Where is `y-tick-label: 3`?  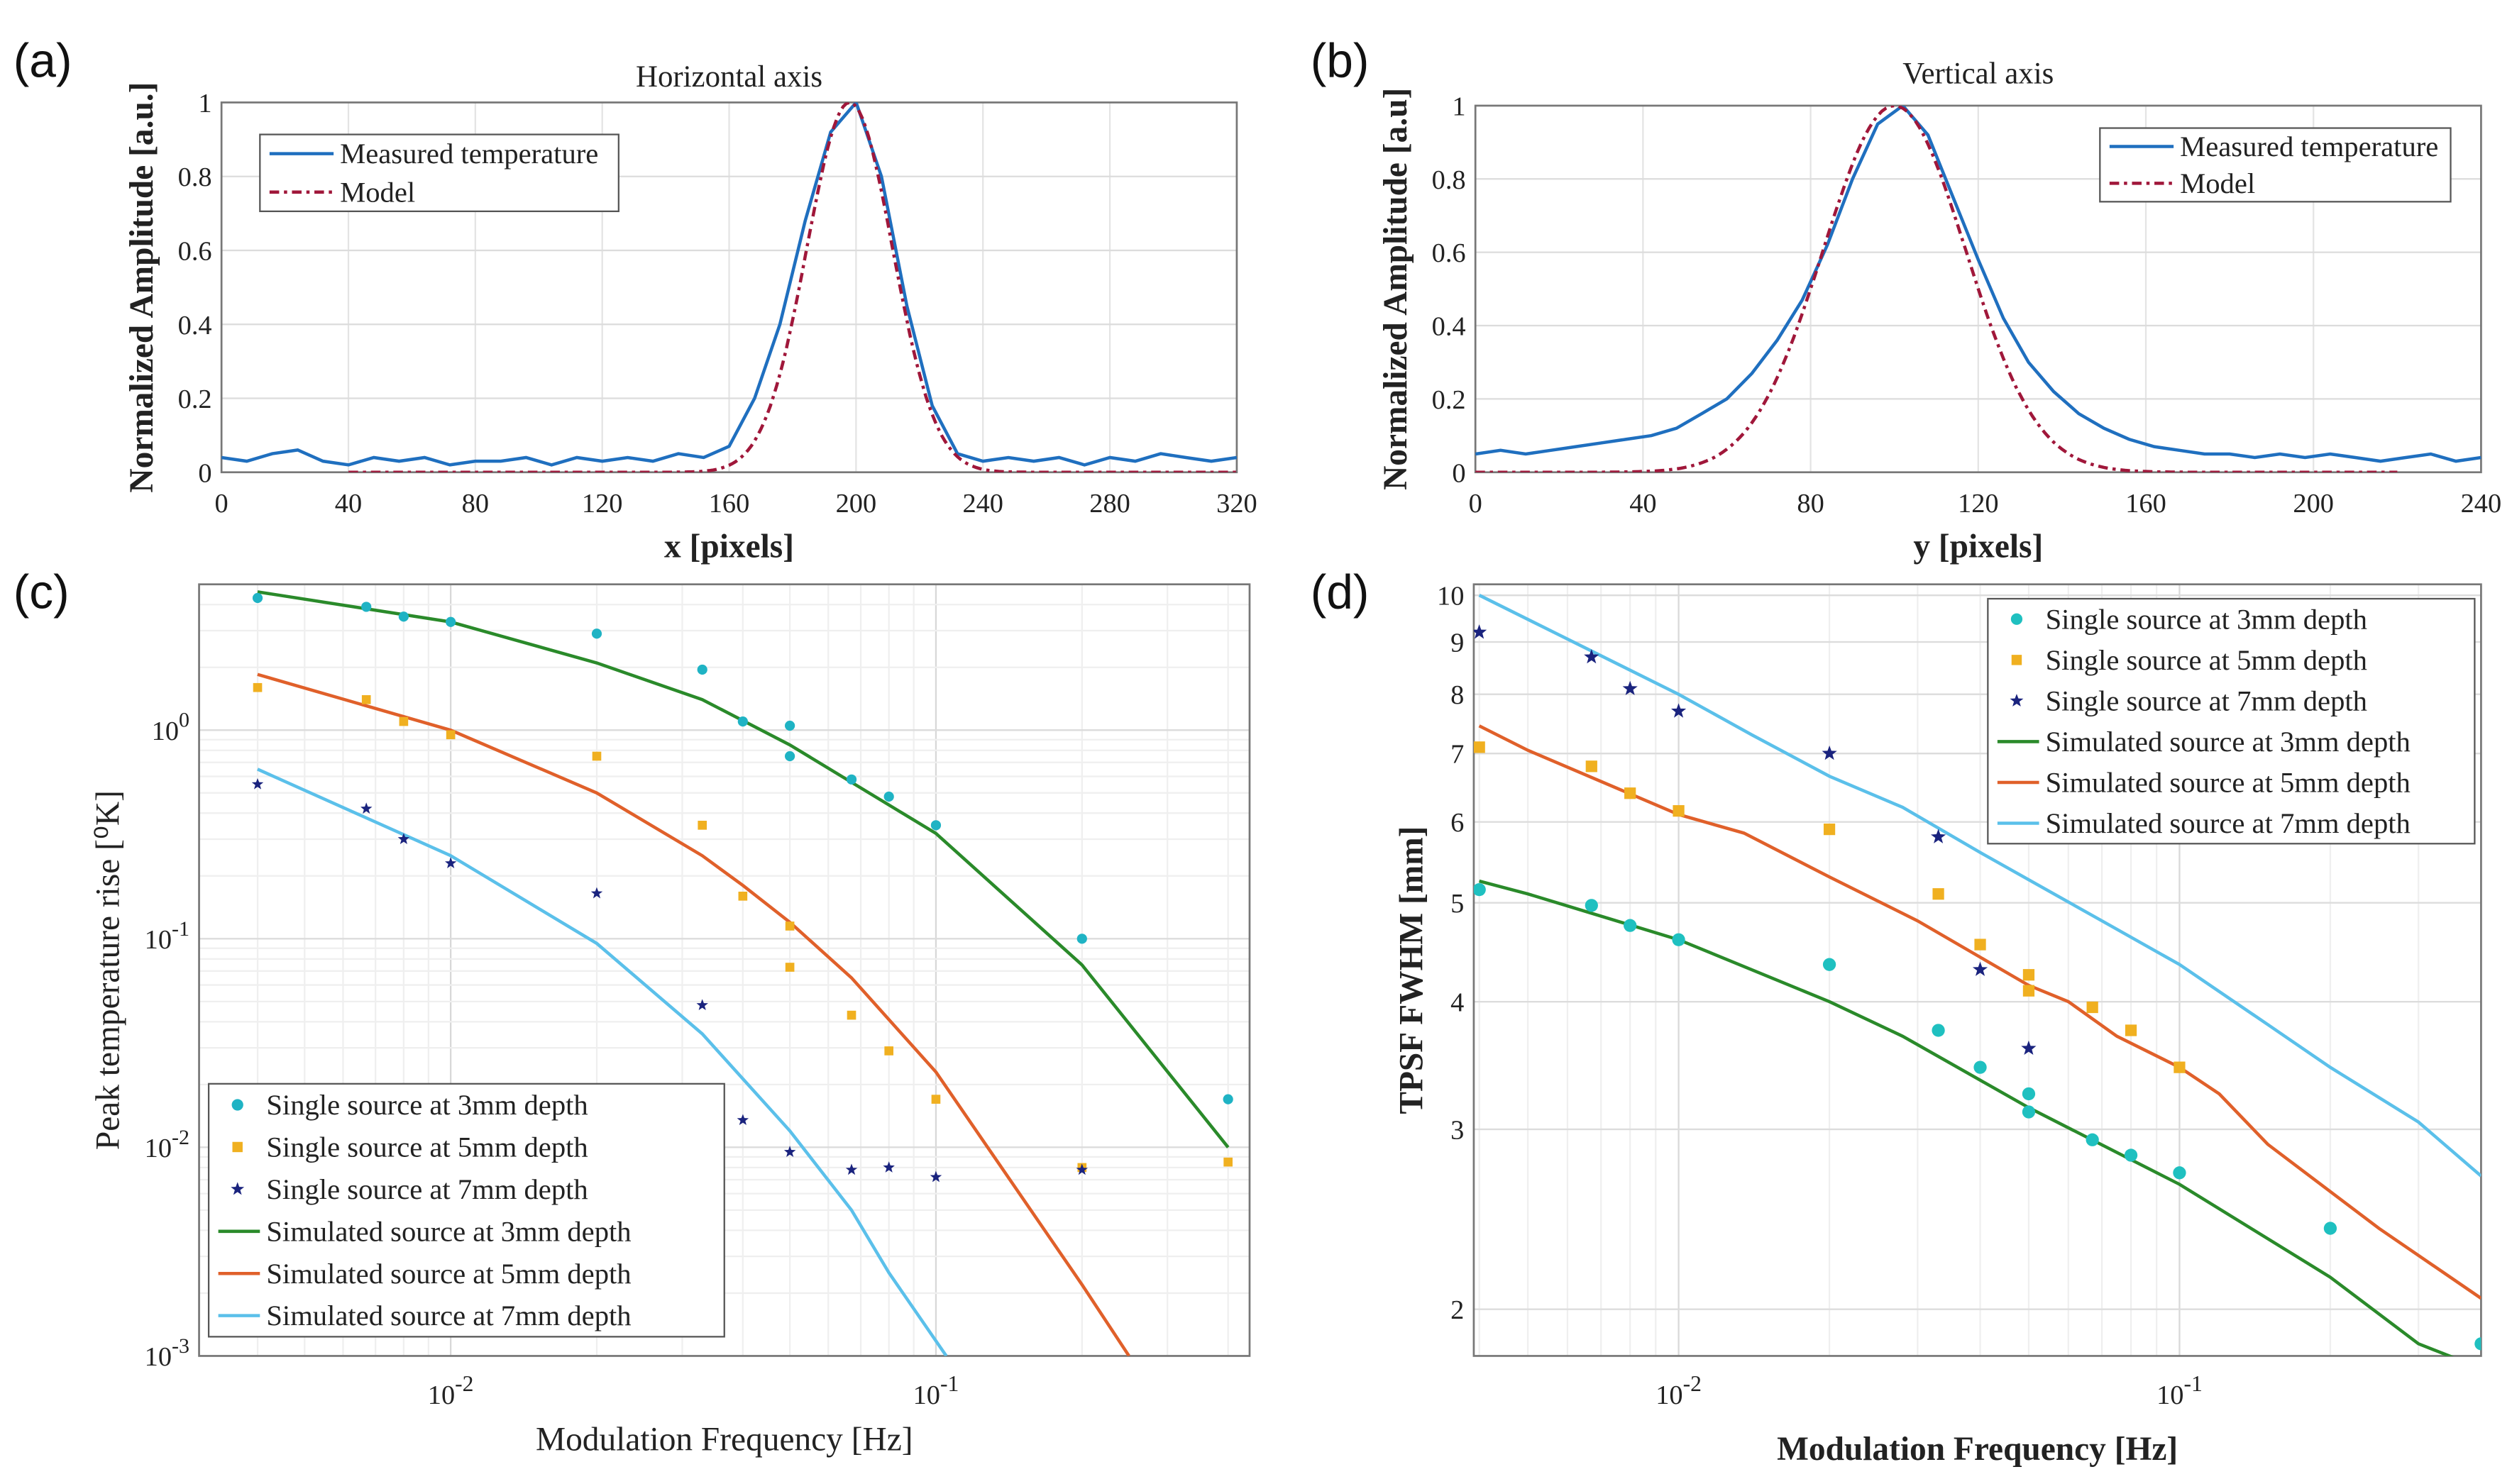 y-tick-label: 3 is located at coordinates (1457, 1131).